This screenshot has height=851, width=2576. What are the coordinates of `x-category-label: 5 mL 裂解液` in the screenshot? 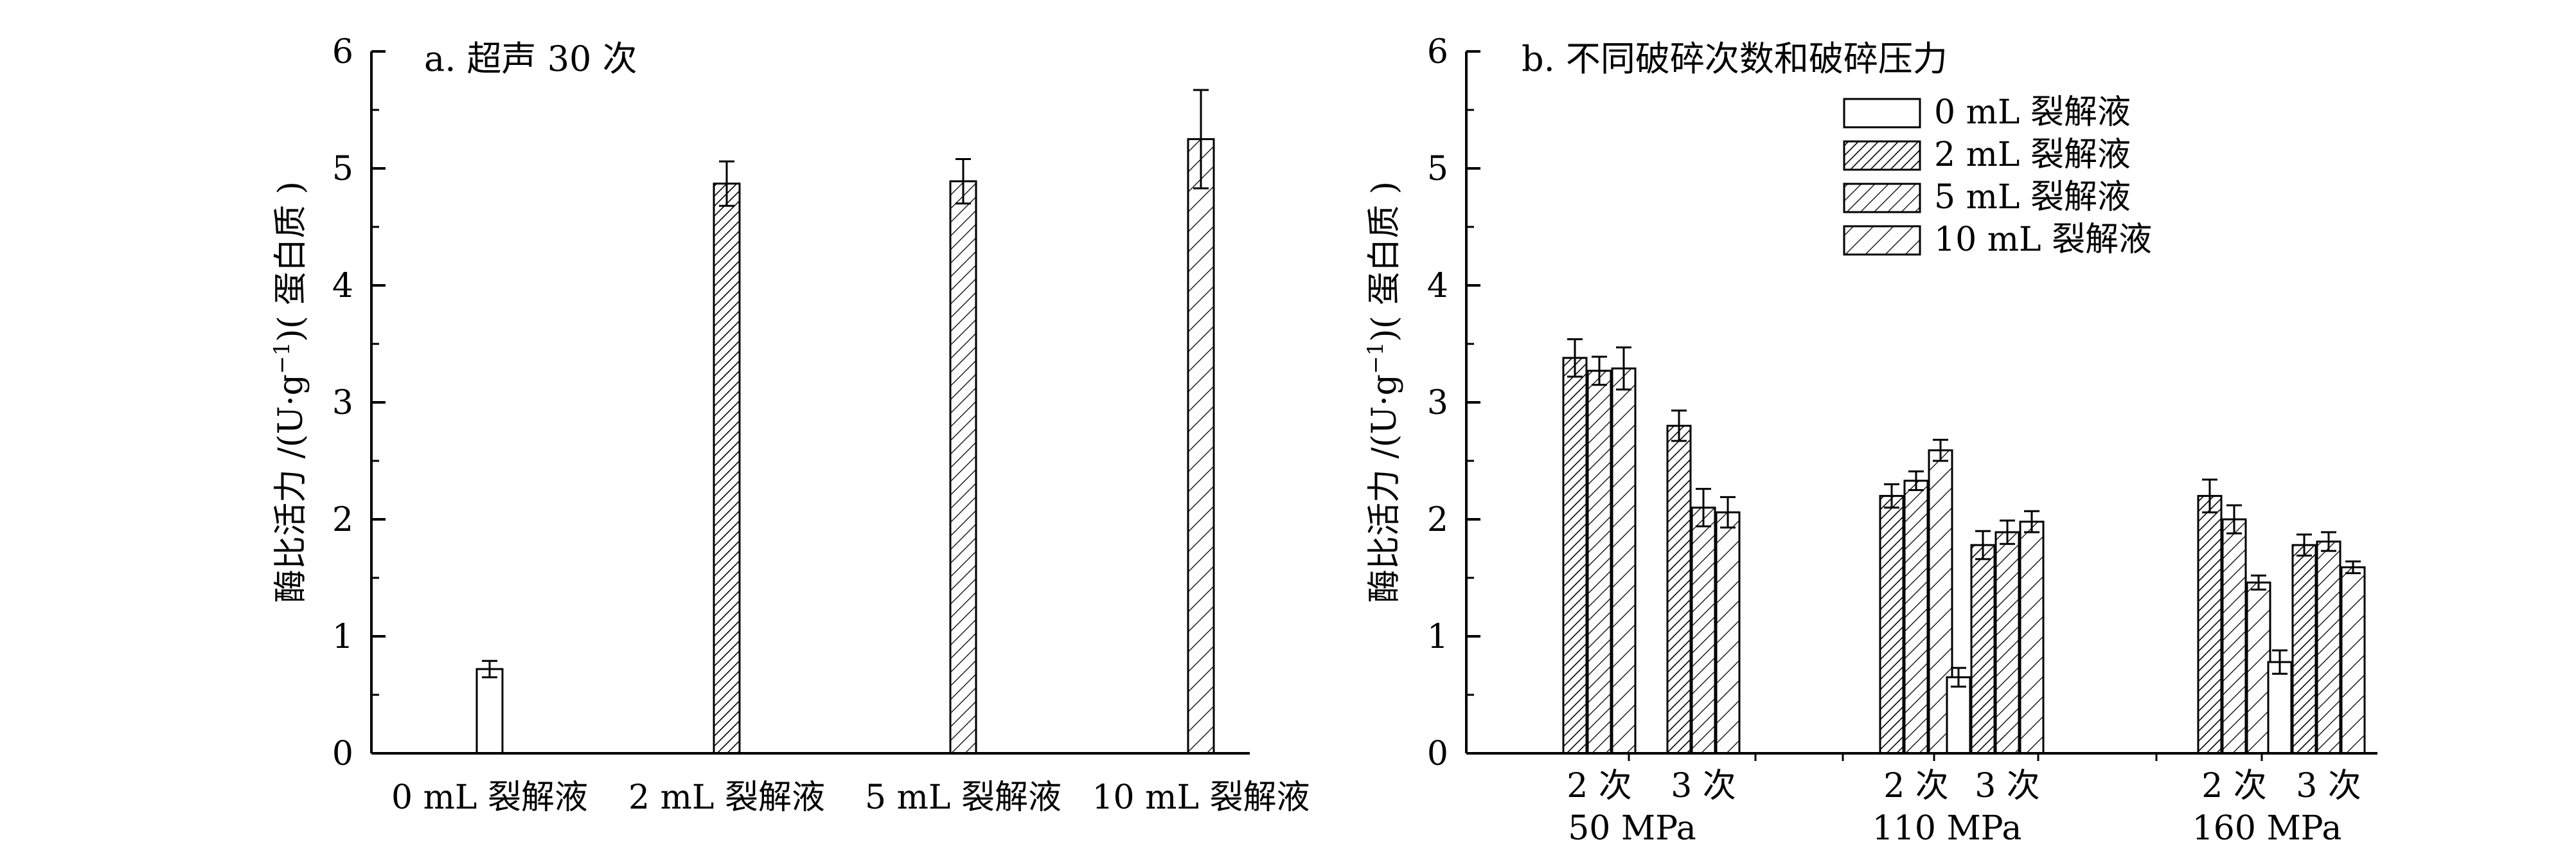 It's located at (963, 797).